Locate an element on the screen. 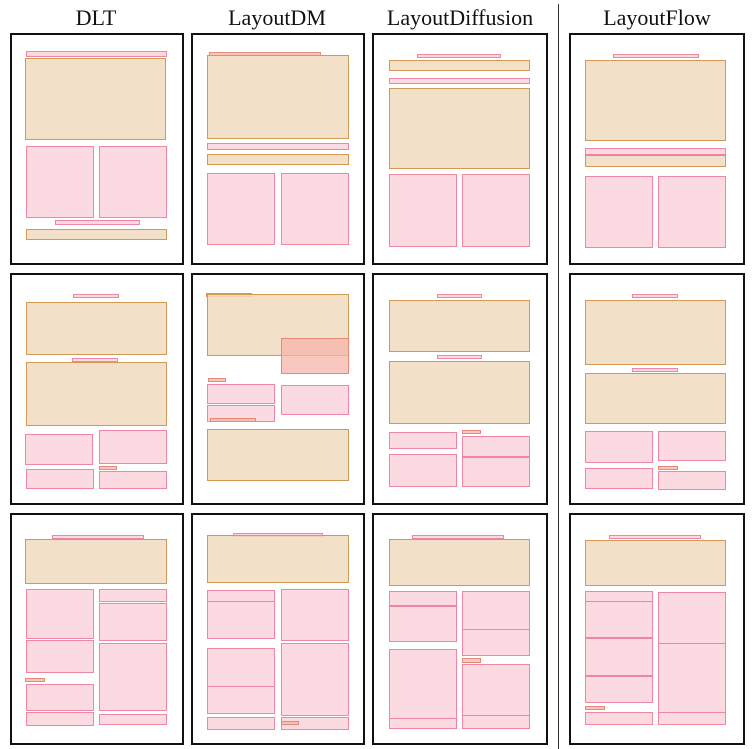 This screenshot has width=756, height=749. layout-panel-layoutdiffusion-row3 is located at coordinates (460, 629).